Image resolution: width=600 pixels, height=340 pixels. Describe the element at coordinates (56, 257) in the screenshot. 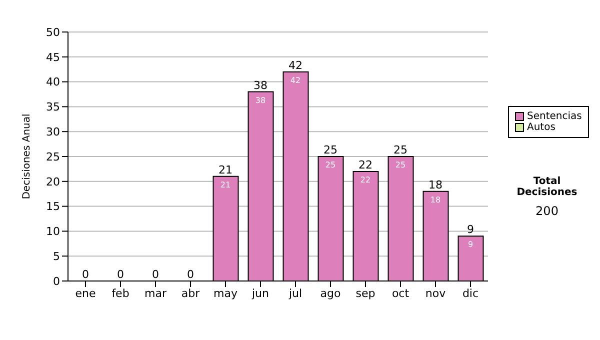

I see `y-tick-label: 5` at that location.